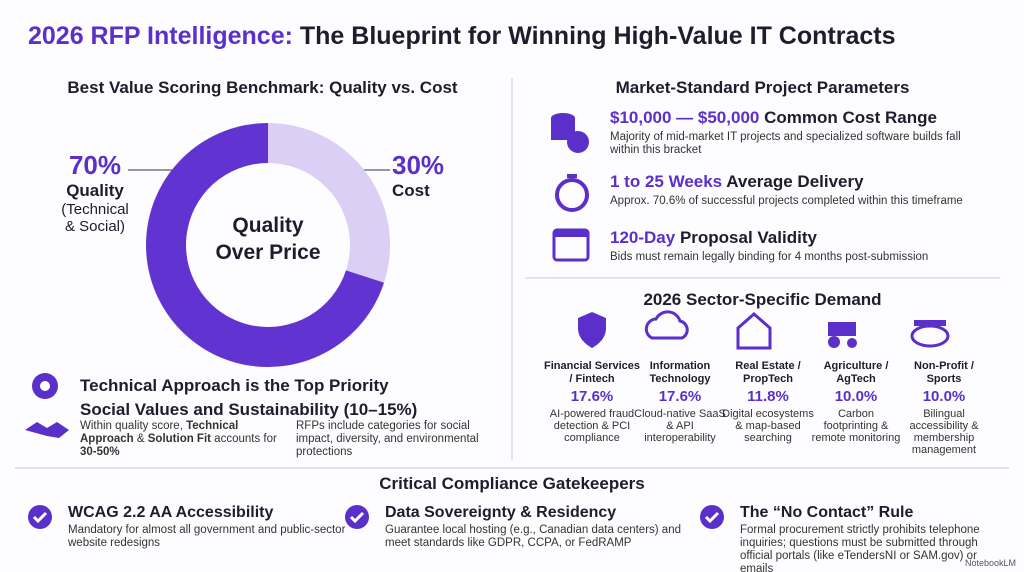 The width and height of the screenshot is (1024, 572). I want to click on param-title: 120-Day Proposal Validity, so click(713, 238).